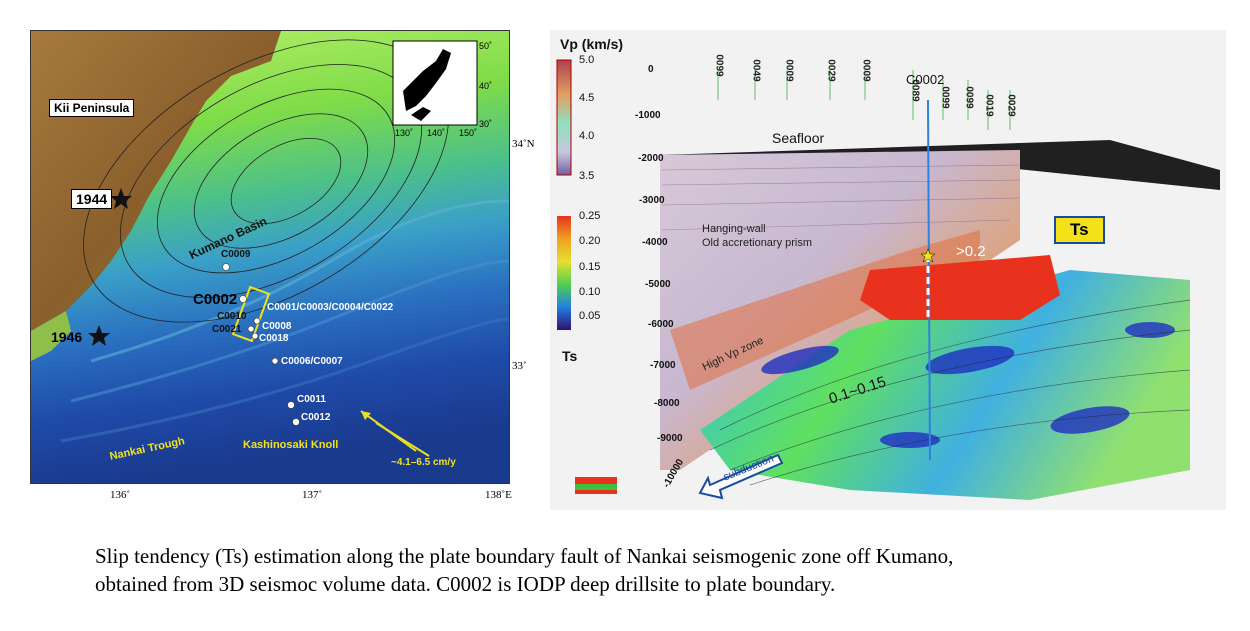  I want to click on vp-tick-4-5: 4.5, so click(587, 98).